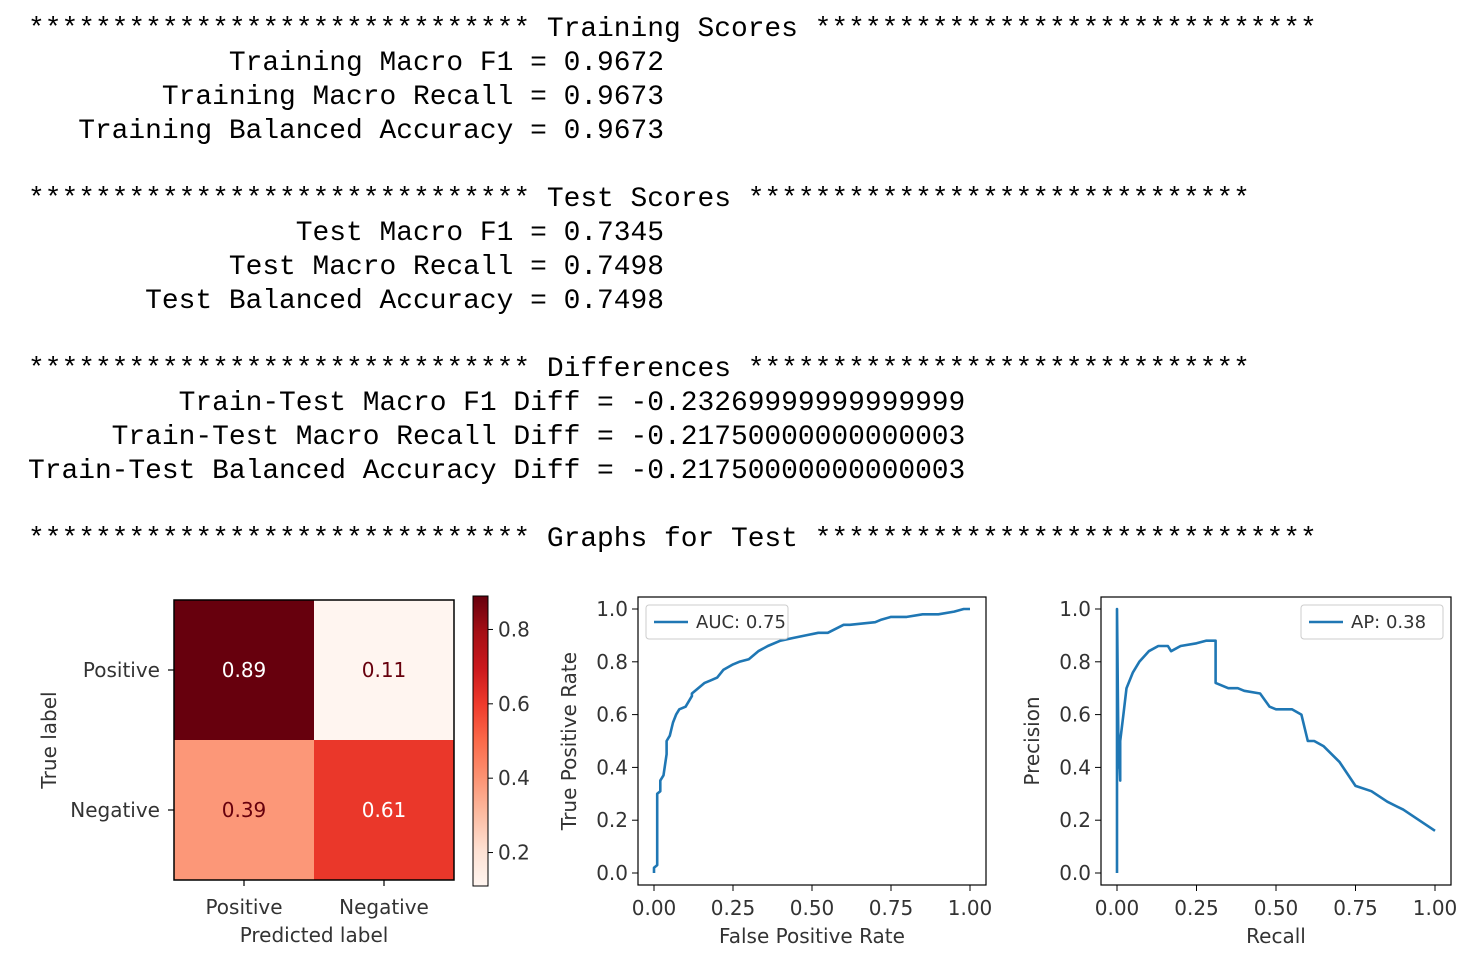  Describe the element at coordinates (514, 629) in the screenshot. I see `colorbar-tick-label: 0.8` at that location.